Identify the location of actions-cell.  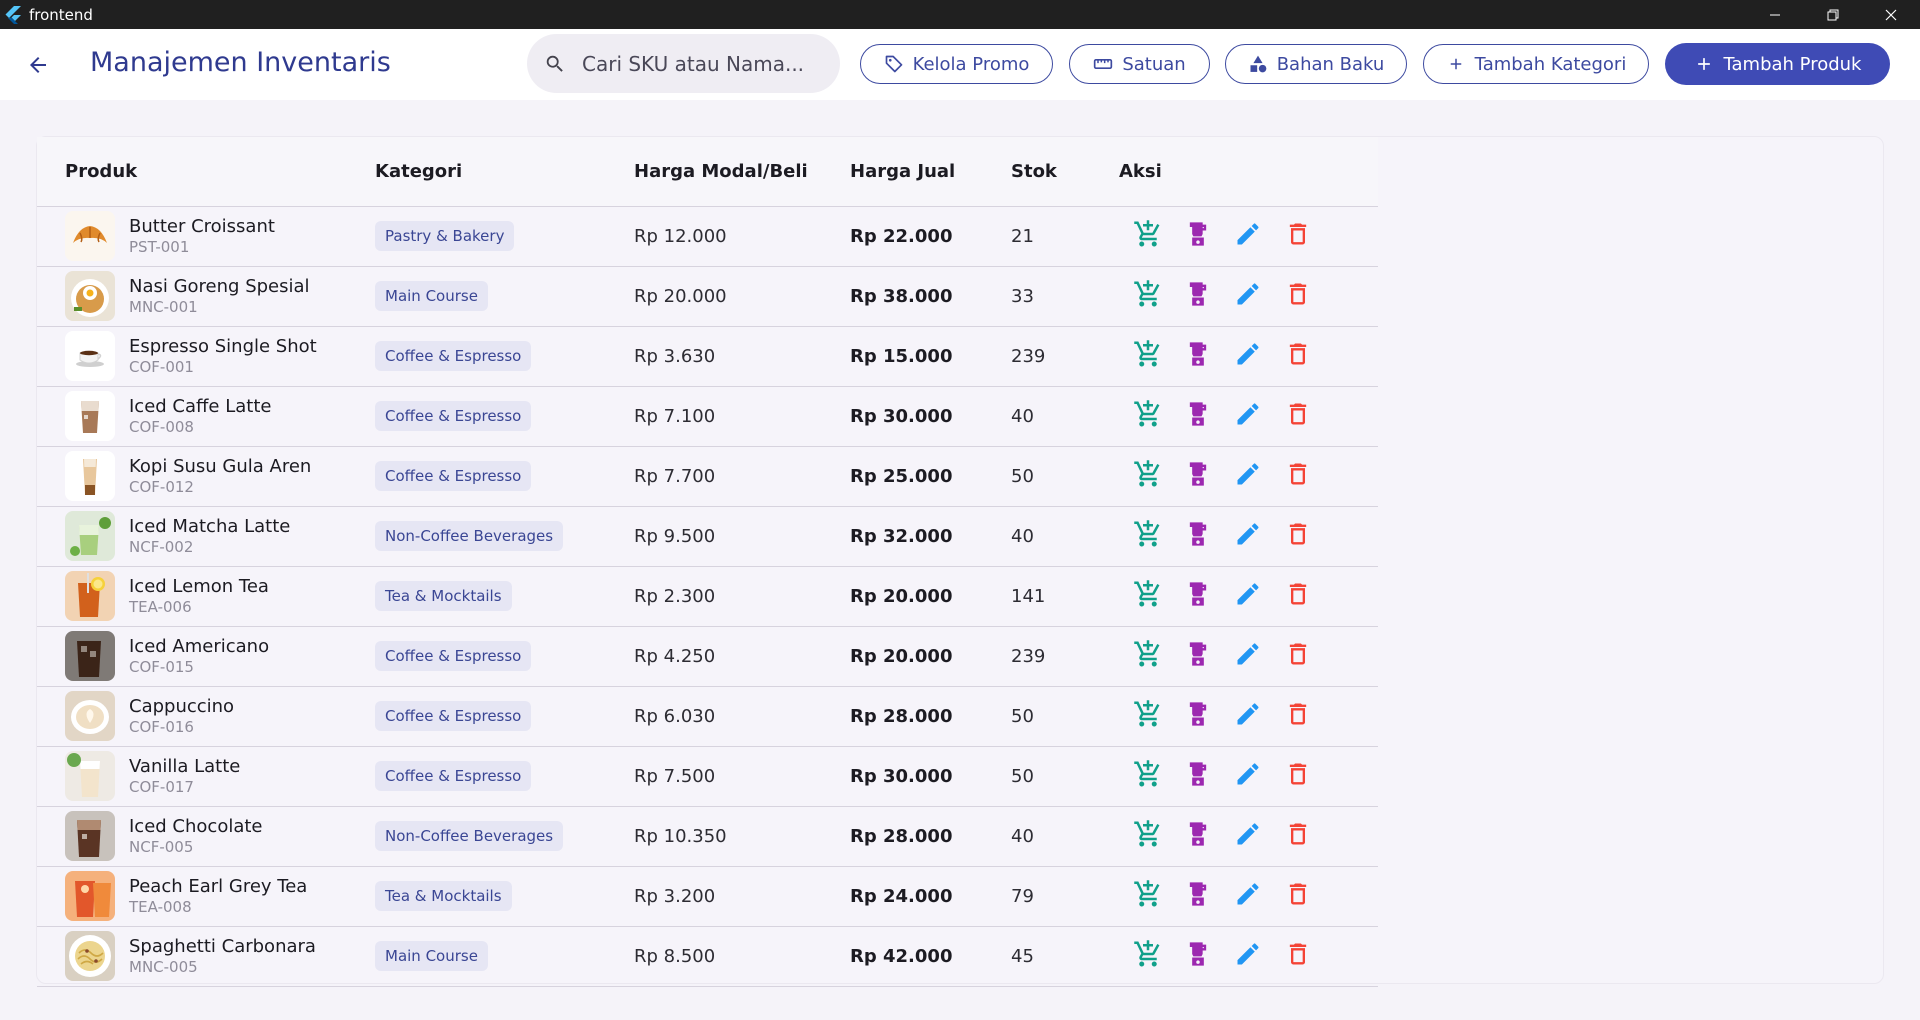
(1248, 236).